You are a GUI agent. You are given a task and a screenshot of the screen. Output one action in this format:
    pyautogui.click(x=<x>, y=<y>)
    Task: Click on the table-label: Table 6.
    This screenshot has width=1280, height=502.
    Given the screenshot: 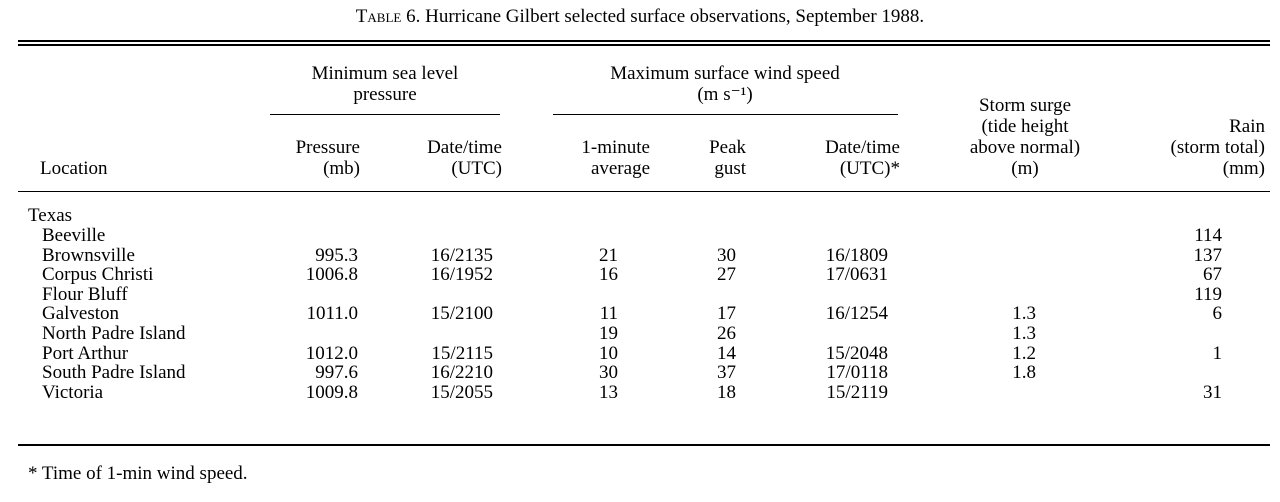 What is the action you would take?
    pyautogui.click(x=388, y=16)
    